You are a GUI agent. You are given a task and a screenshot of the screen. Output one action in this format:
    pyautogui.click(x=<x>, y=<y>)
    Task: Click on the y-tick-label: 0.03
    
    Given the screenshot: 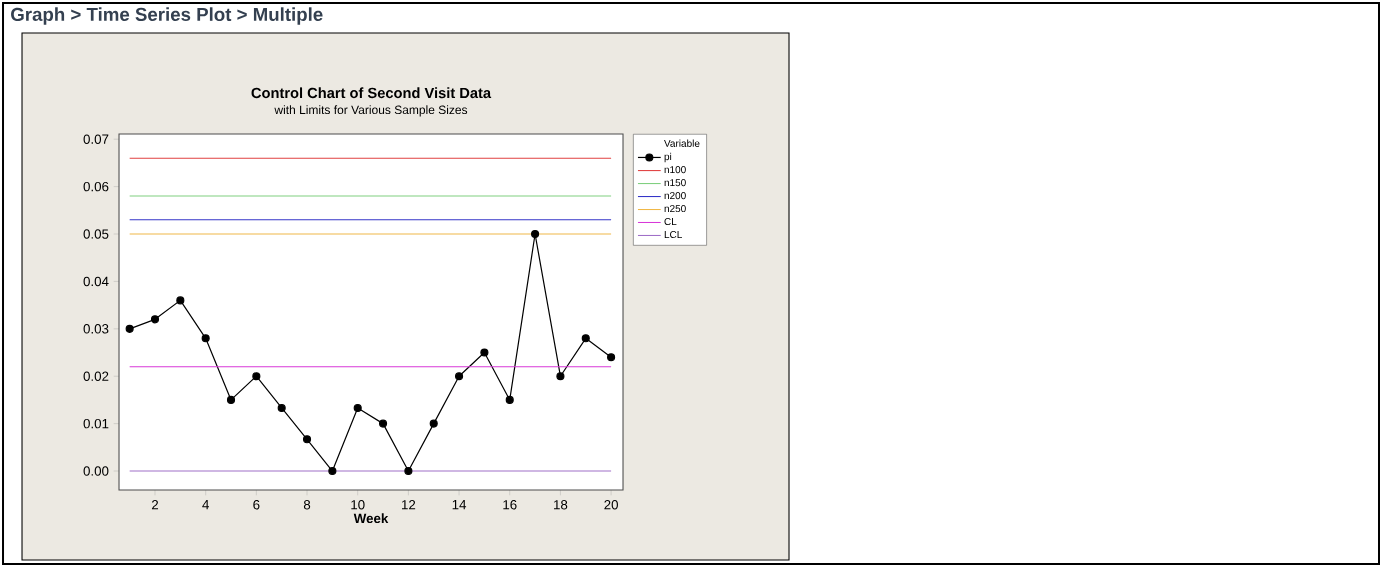 What is the action you would take?
    pyautogui.click(x=96, y=329)
    